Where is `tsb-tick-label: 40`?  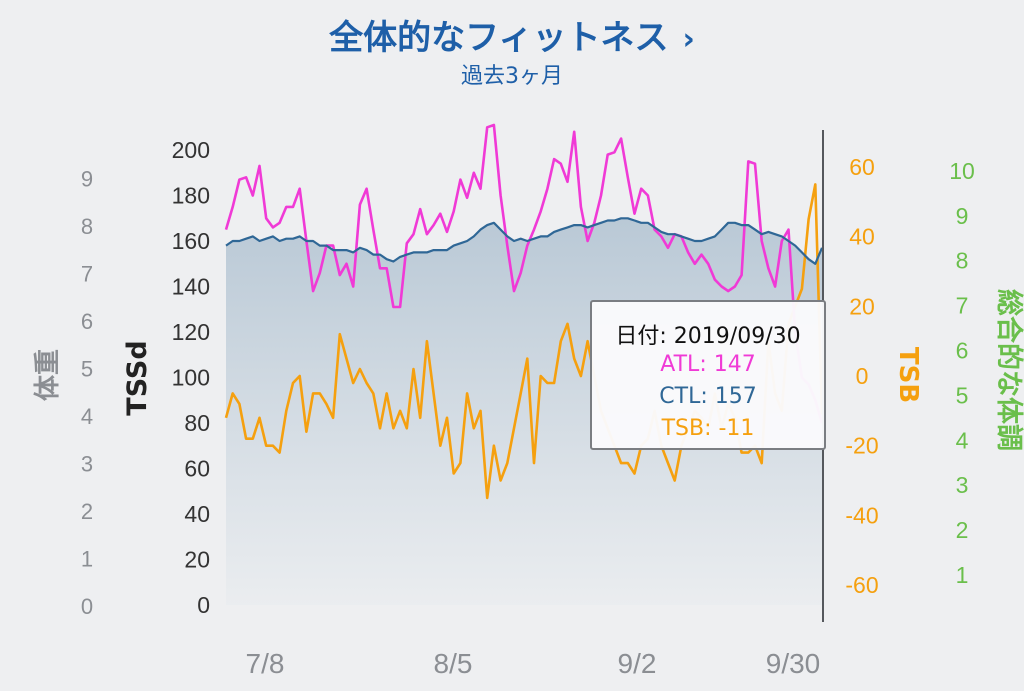 tsb-tick-label: 40 is located at coordinates (862, 237).